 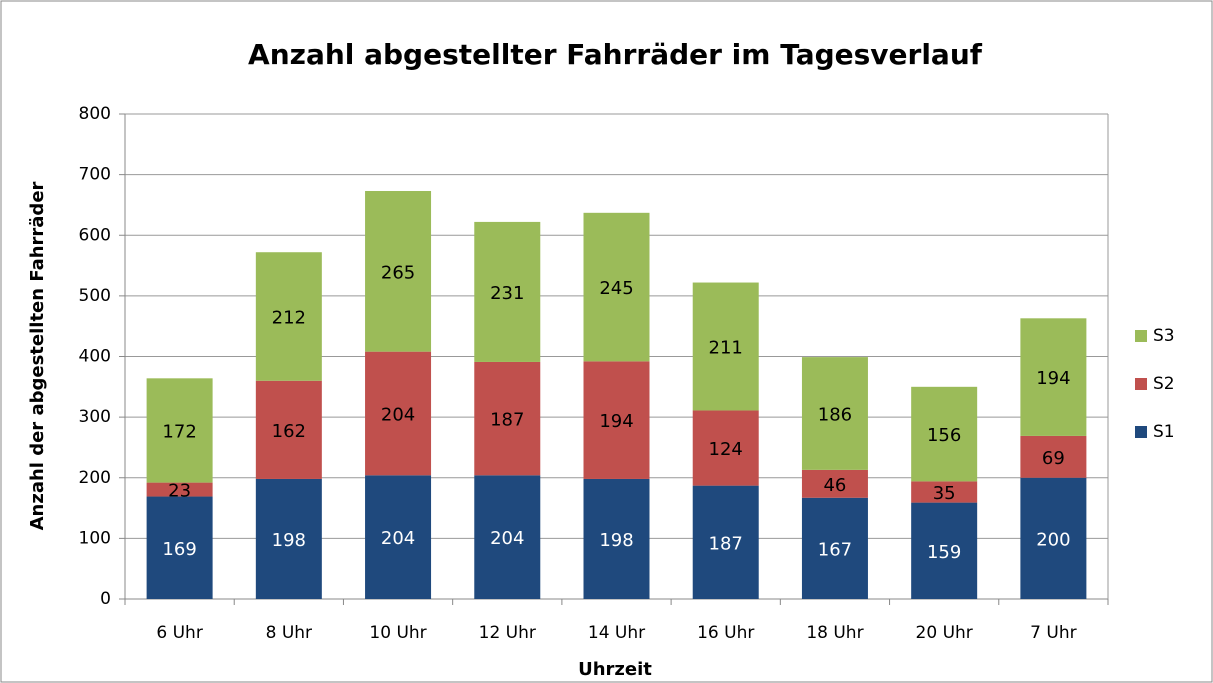 What do you see at coordinates (95, 417) in the screenshot?
I see `y-tick-label: 300` at bounding box center [95, 417].